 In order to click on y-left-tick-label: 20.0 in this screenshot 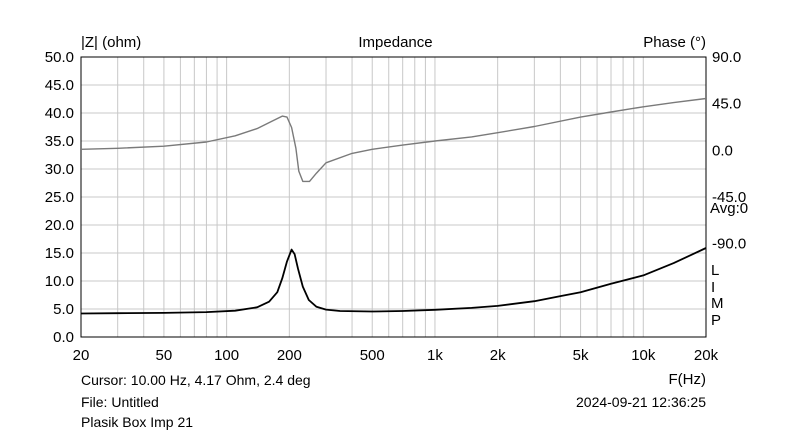, I will do `click(59, 225)`.